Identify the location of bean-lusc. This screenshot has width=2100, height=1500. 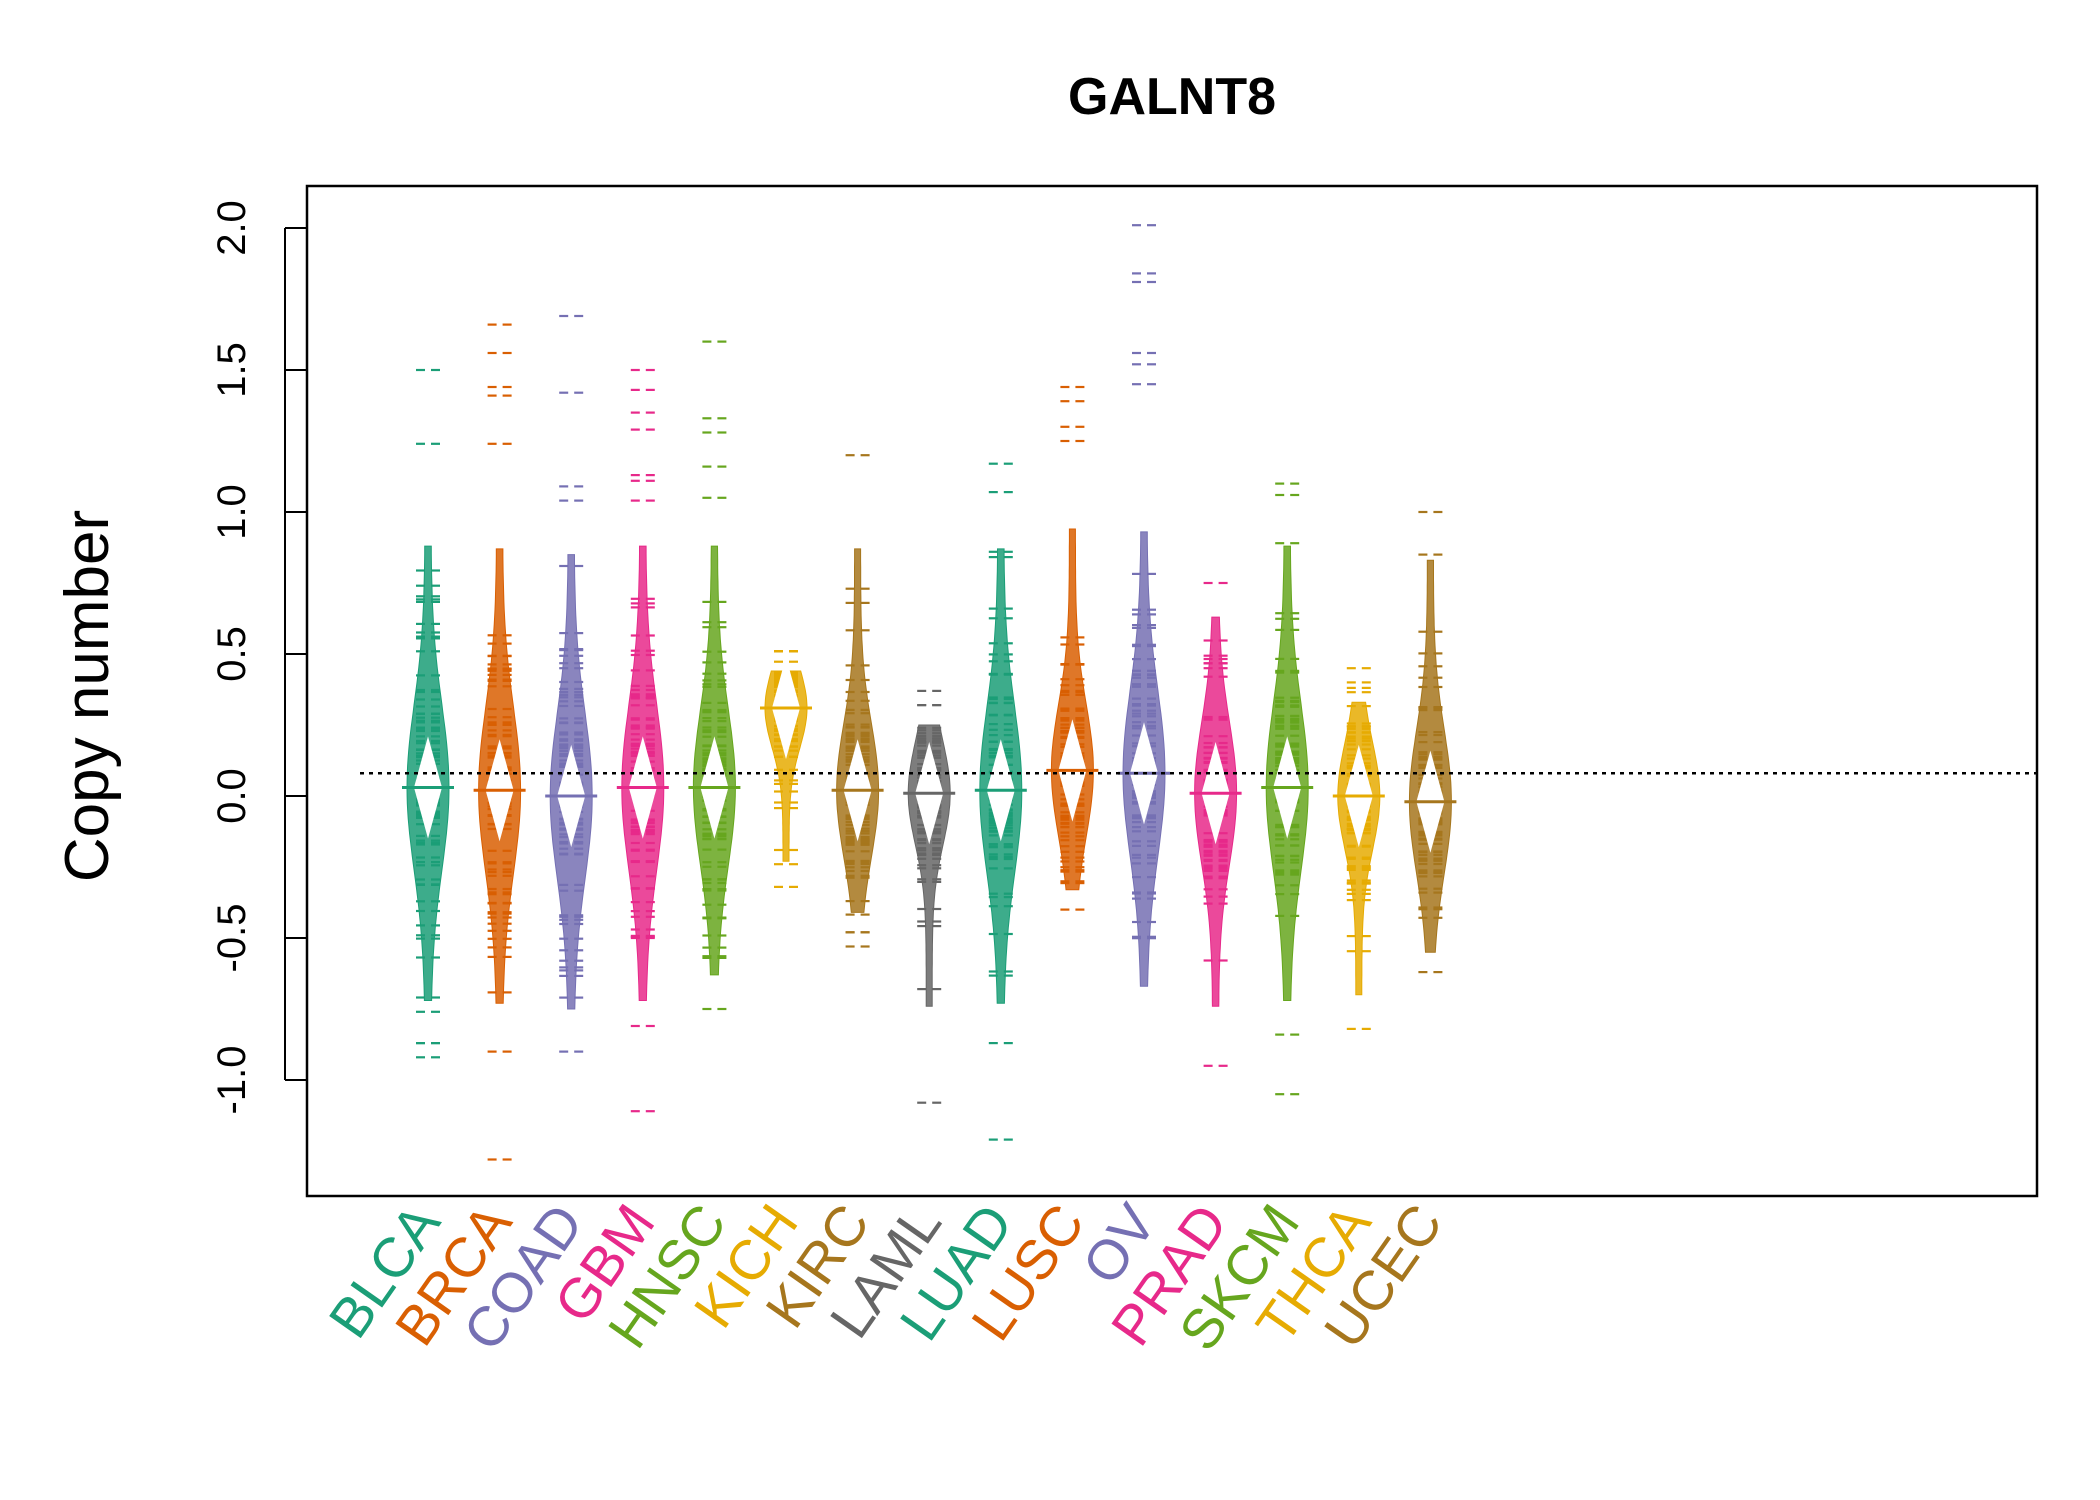
(1072, 648).